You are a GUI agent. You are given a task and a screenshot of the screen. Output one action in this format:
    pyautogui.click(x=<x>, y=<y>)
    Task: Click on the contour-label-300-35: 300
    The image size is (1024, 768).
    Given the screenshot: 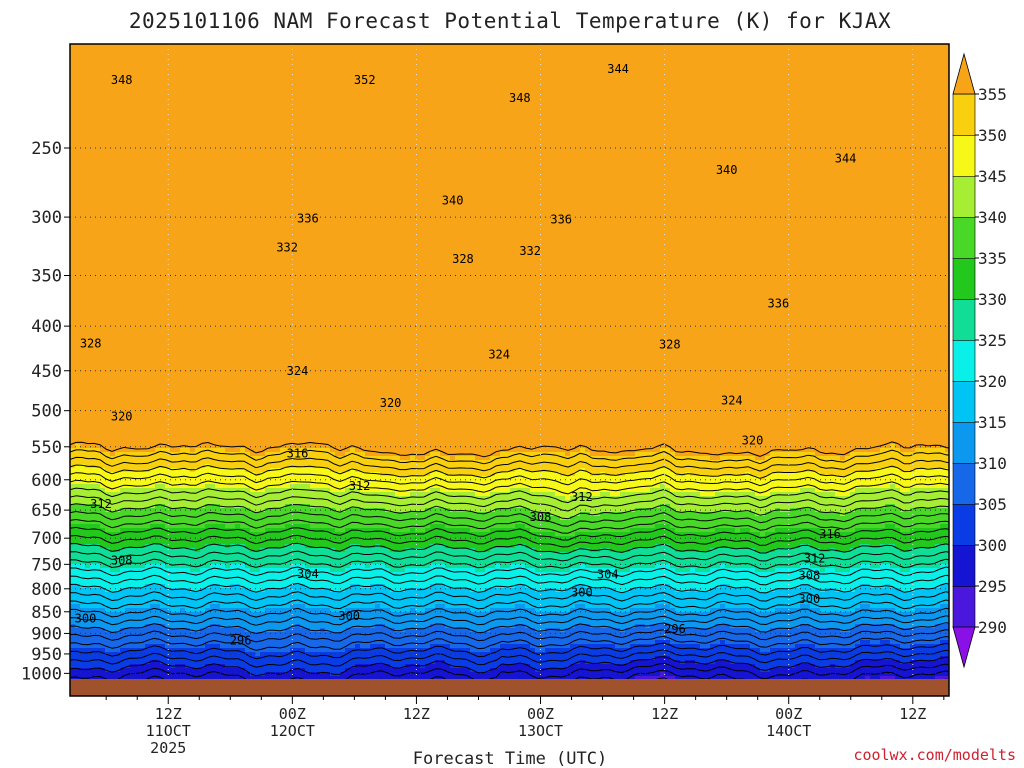 What is the action you would take?
    pyautogui.click(x=810, y=599)
    